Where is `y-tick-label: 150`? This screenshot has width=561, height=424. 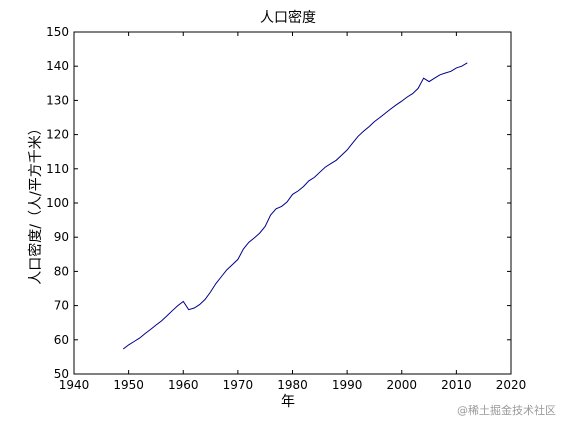
y-tick-label: 150 is located at coordinates (57, 32).